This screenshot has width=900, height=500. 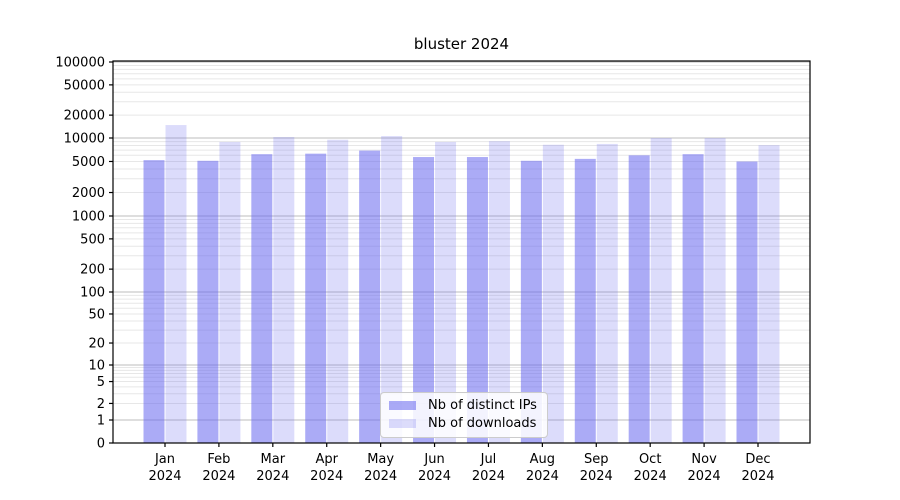 What do you see at coordinates (693, 298) in the screenshot?
I see `bar-nb-of-distinct-ips-nov-2024` at bounding box center [693, 298].